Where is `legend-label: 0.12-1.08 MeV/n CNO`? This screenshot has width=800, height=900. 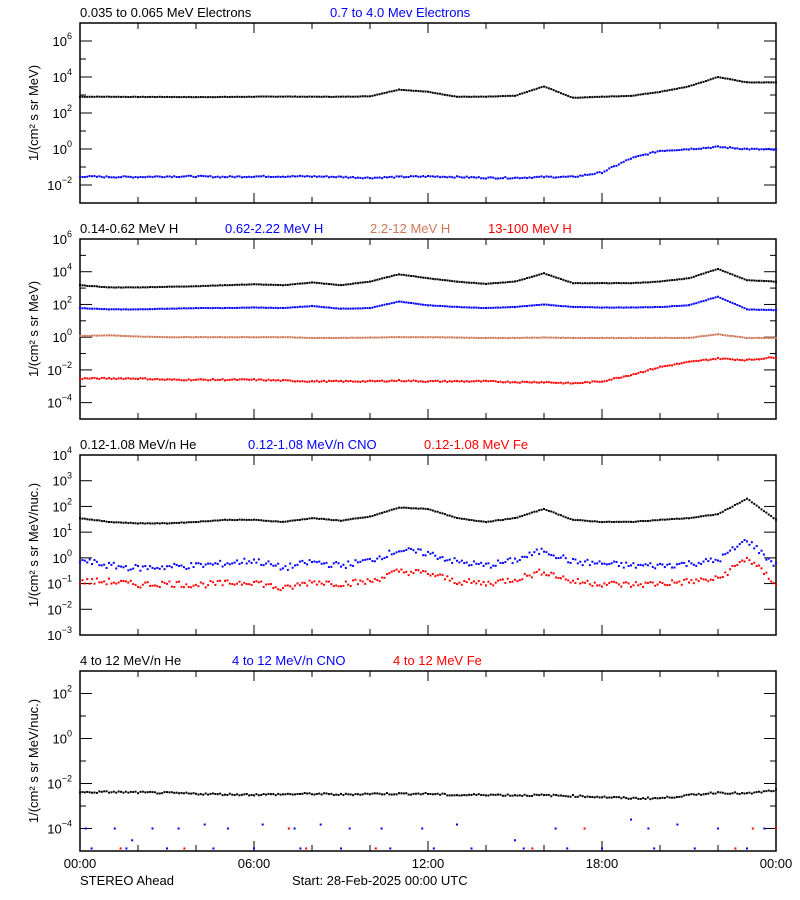 legend-label: 0.12-1.08 MeV/n CNO is located at coordinates (312, 444).